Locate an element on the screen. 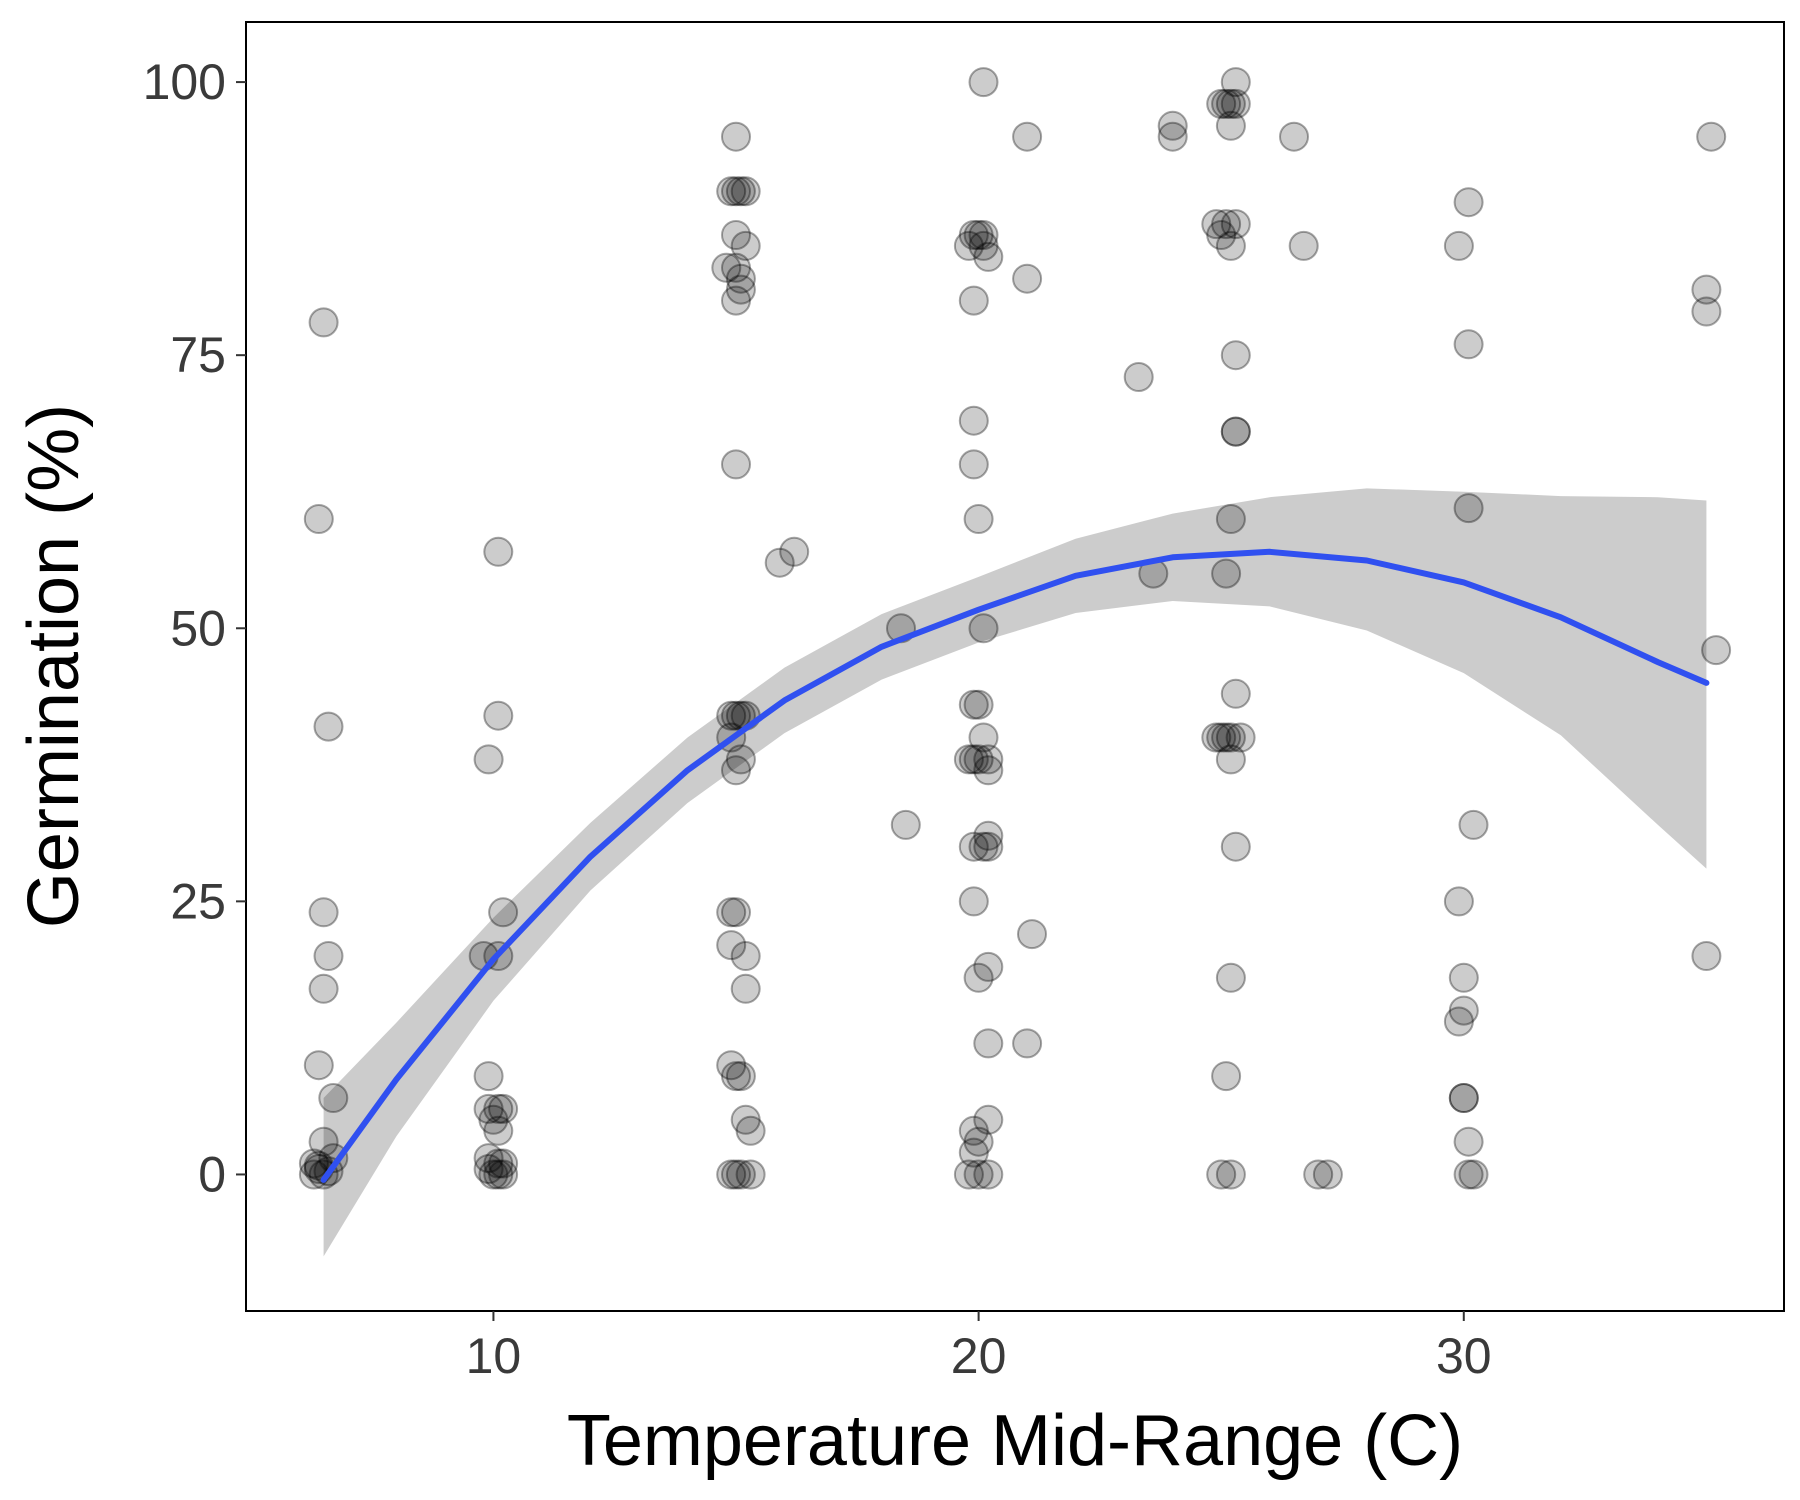 The width and height of the screenshot is (1800, 1500). x-axis-title: Temperature Mid-Range (C) is located at coordinates (1015, 1441).